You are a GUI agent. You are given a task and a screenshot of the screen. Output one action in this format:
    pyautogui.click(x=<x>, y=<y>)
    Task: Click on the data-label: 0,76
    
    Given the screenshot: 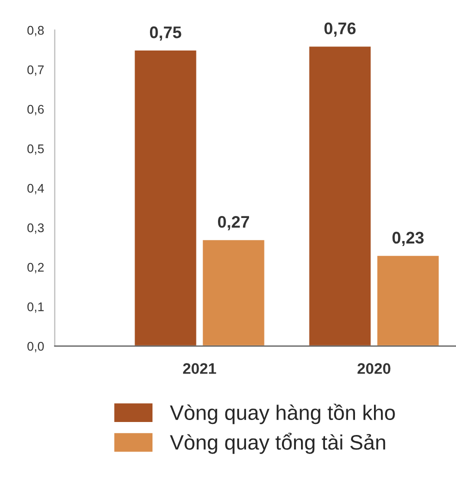 What is the action you would take?
    pyautogui.click(x=340, y=29)
    